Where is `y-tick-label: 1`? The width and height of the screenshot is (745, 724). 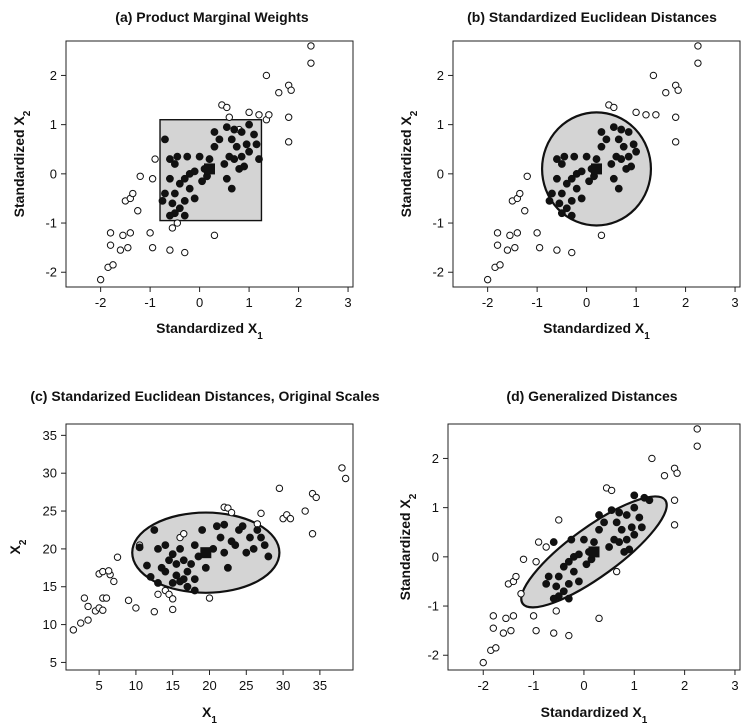 y-tick-label: 1 is located at coordinates (53, 124).